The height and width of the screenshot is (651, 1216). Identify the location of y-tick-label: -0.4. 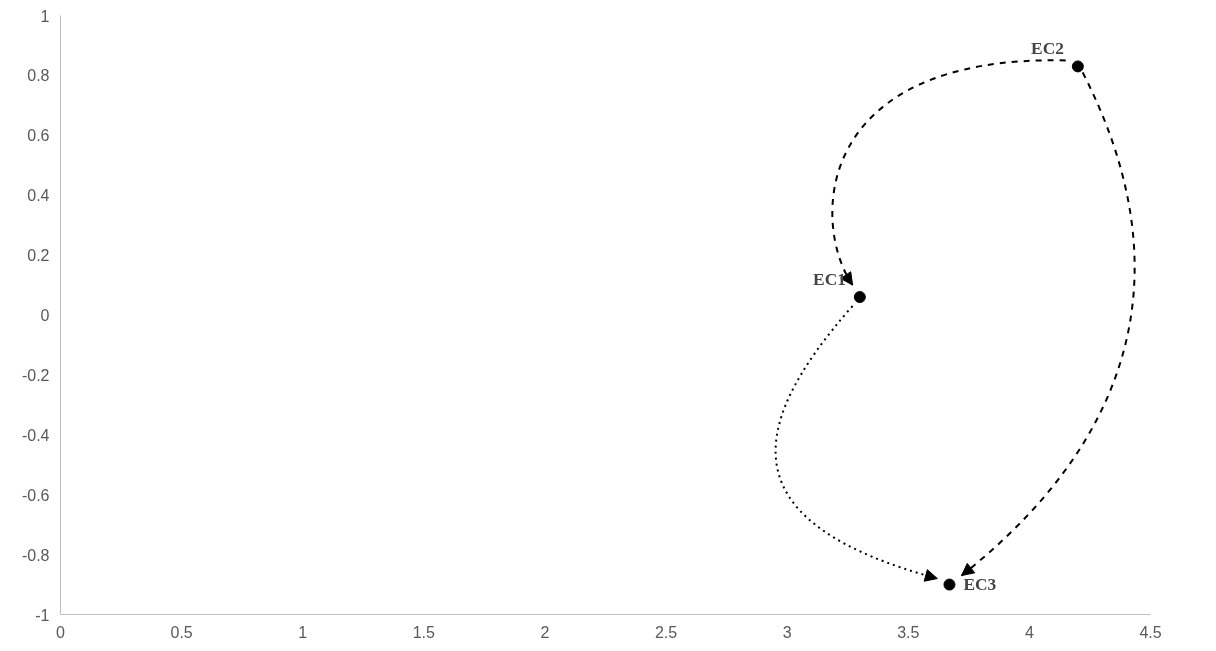
(35, 435).